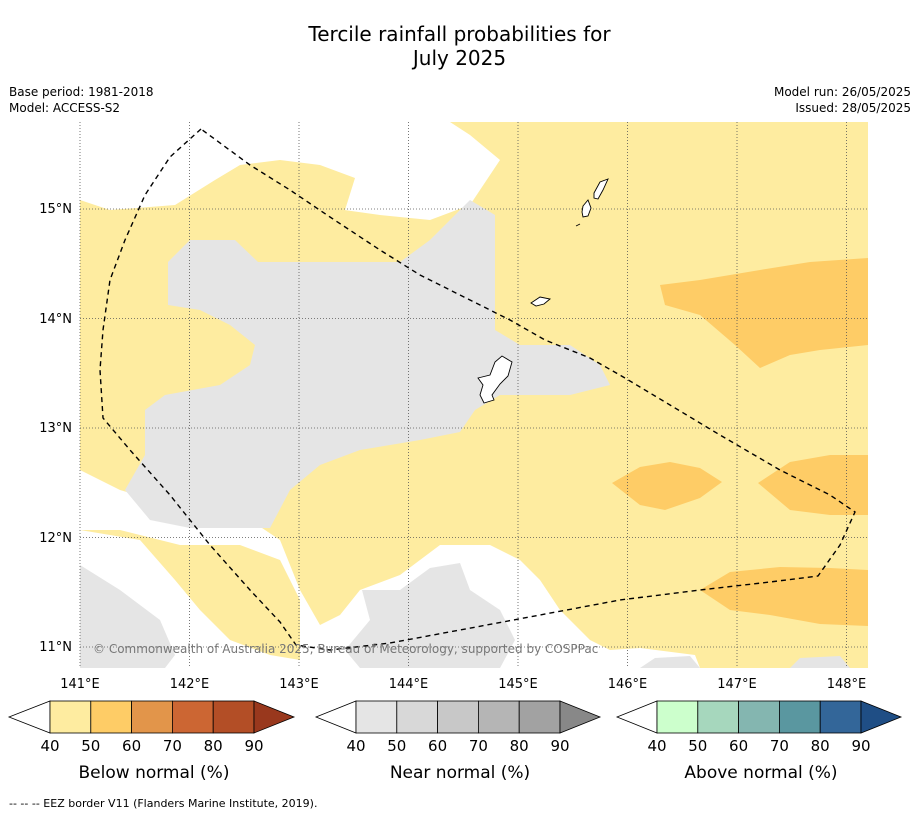 The image size is (919, 816). What do you see at coordinates (578, 225) in the screenshot?
I see `aguijan-island` at bounding box center [578, 225].